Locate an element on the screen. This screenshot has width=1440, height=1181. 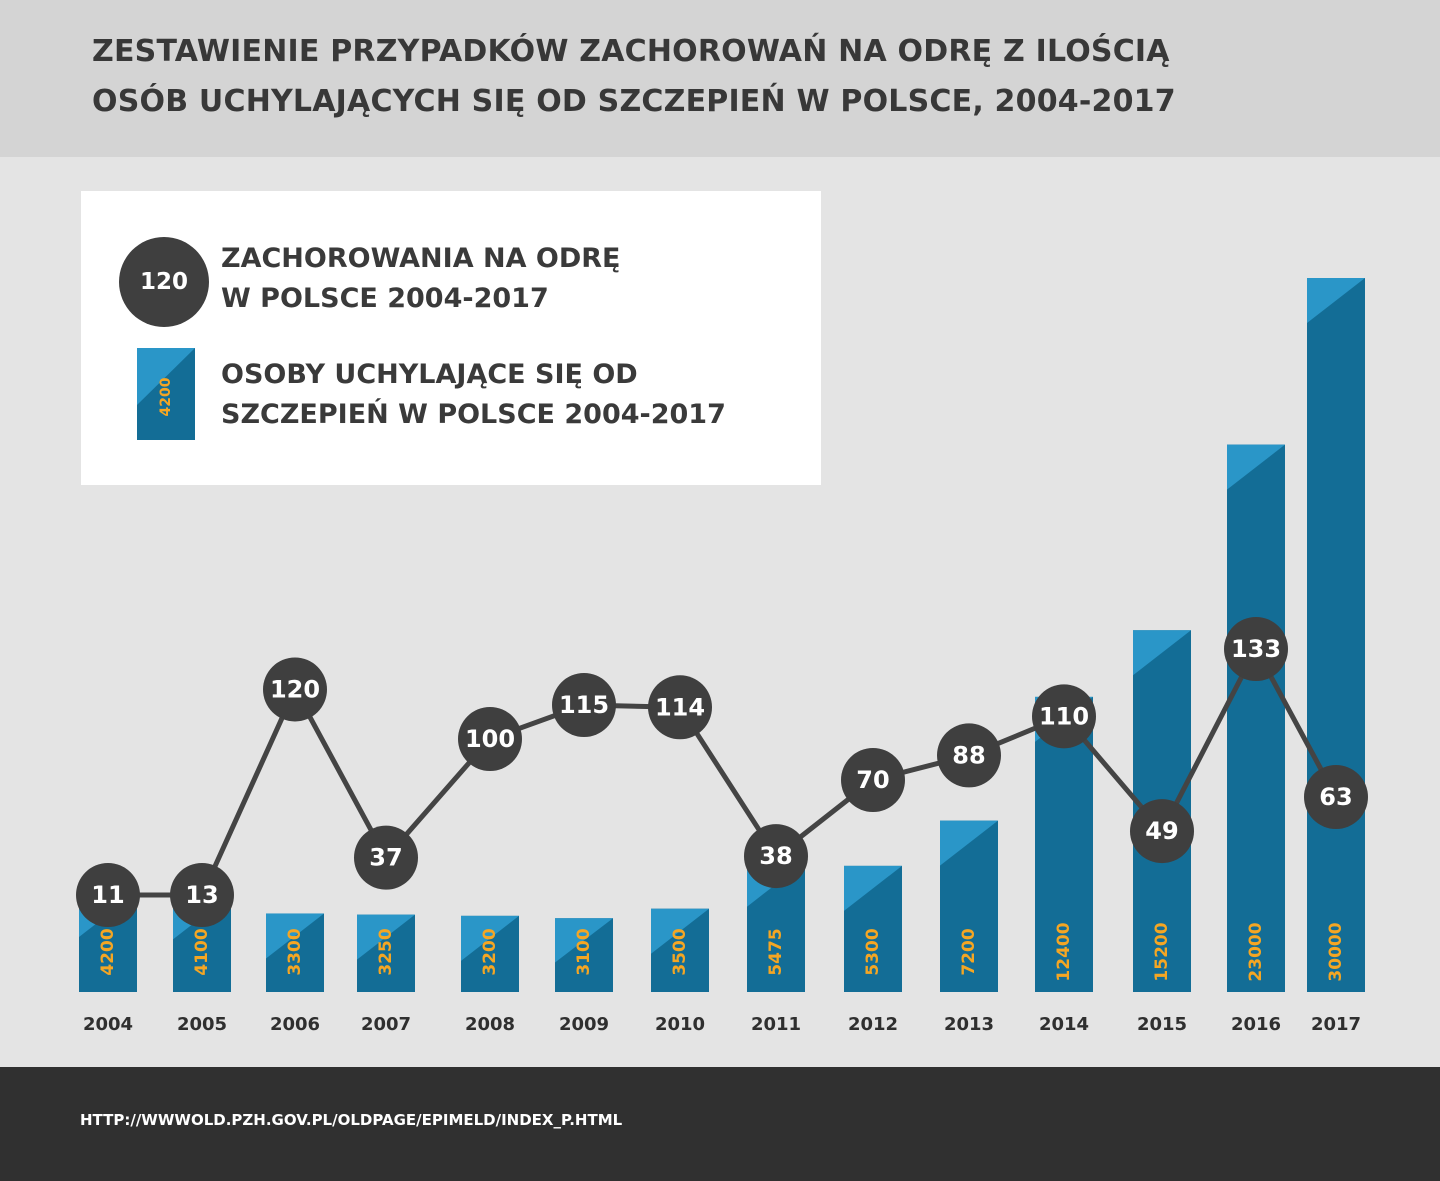
bar-highlight-2006 is located at coordinates (295, 936).